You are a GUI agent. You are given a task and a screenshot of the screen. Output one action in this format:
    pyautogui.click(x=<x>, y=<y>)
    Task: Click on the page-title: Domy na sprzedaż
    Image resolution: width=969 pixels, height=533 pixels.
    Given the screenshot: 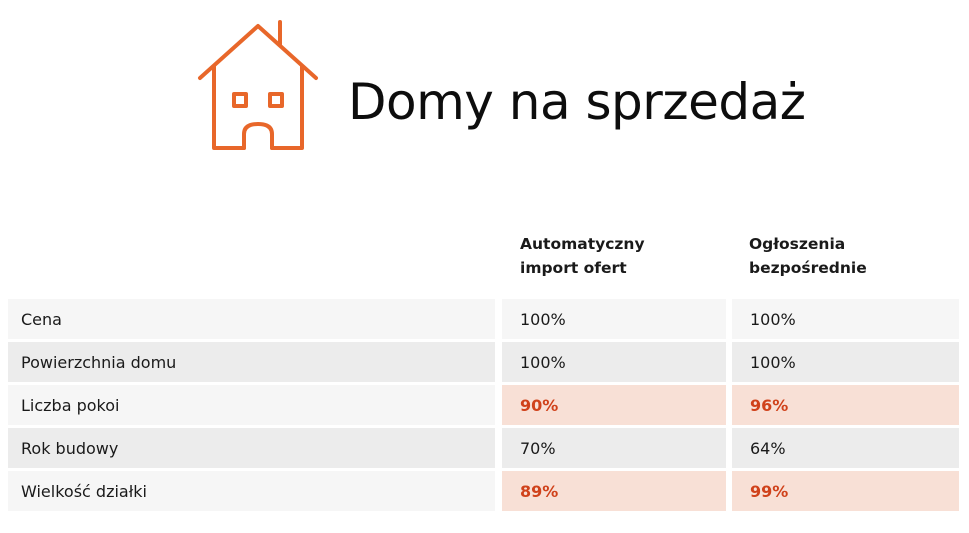 What is the action you would take?
    pyautogui.click(x=577, y=102)
    